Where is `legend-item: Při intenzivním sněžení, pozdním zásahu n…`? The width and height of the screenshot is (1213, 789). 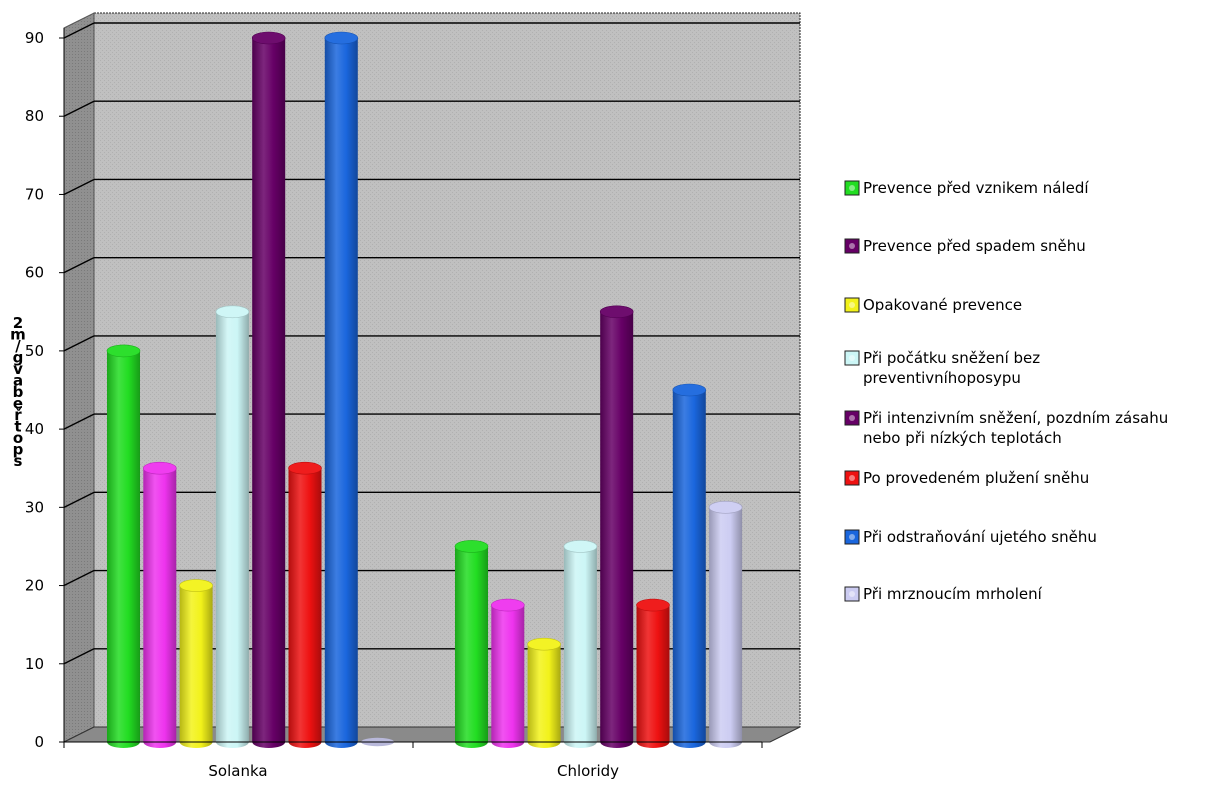
legend-item: Při intenzivním sněžení, pozdním zásahu n… is located at coordinates (1006, 428).